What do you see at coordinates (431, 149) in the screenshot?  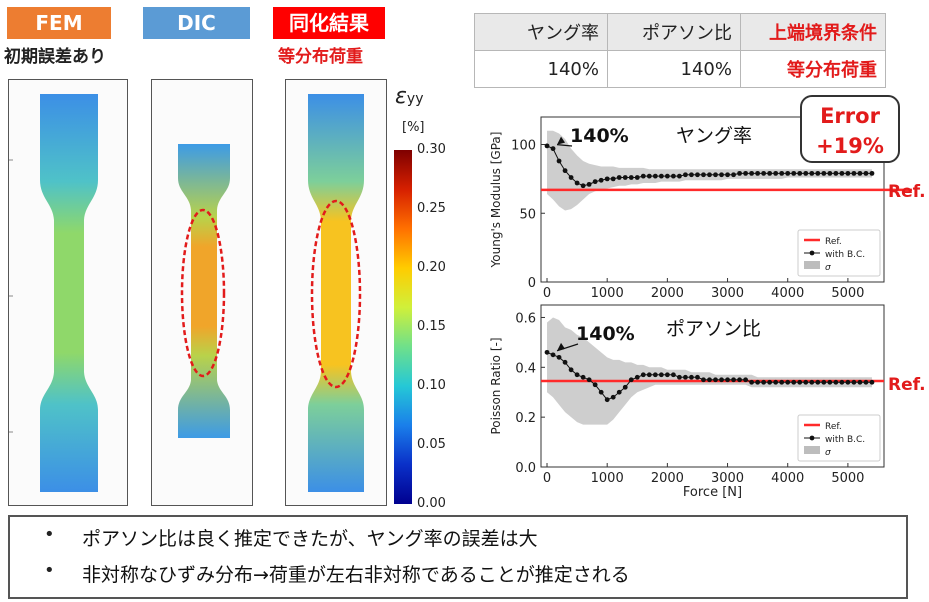 I see `colorbar-tick-label: 0.30` at bounding box center [431, 149].